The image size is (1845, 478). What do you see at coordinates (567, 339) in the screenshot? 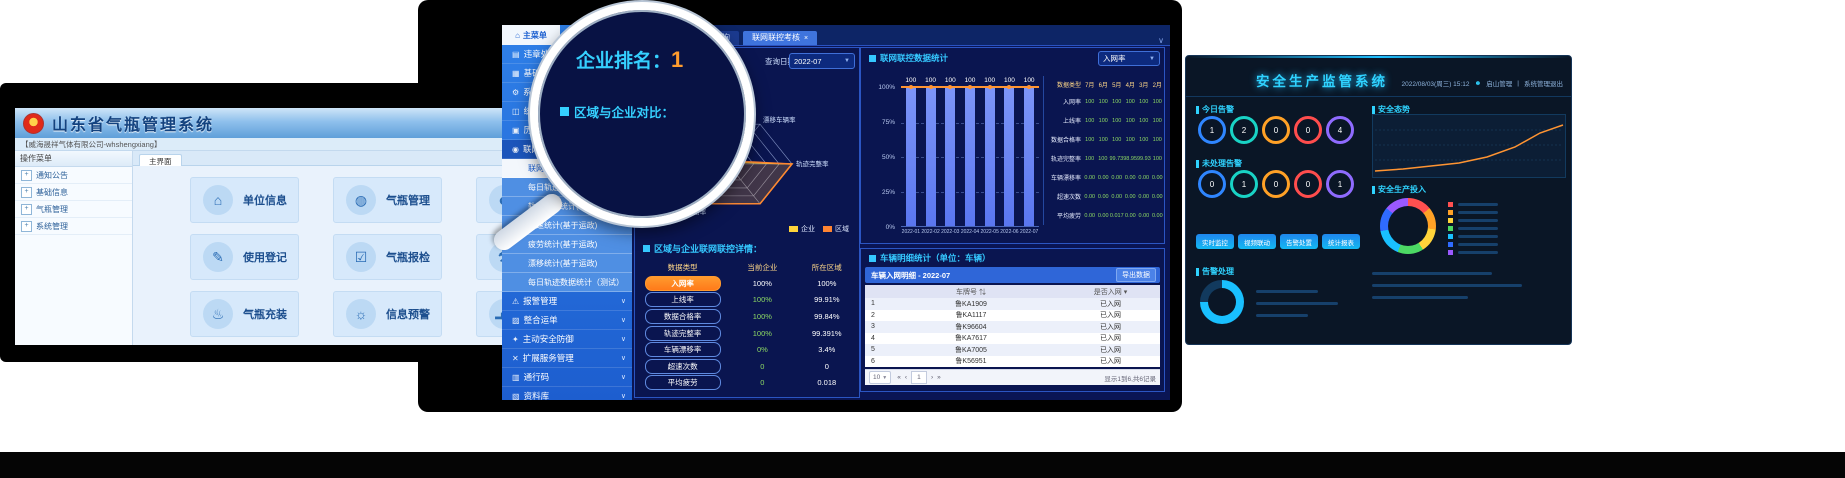
I see `menu-item-主动安全防御: ✦ 主动安全防御 ∨` at bounding box center [567, 339].